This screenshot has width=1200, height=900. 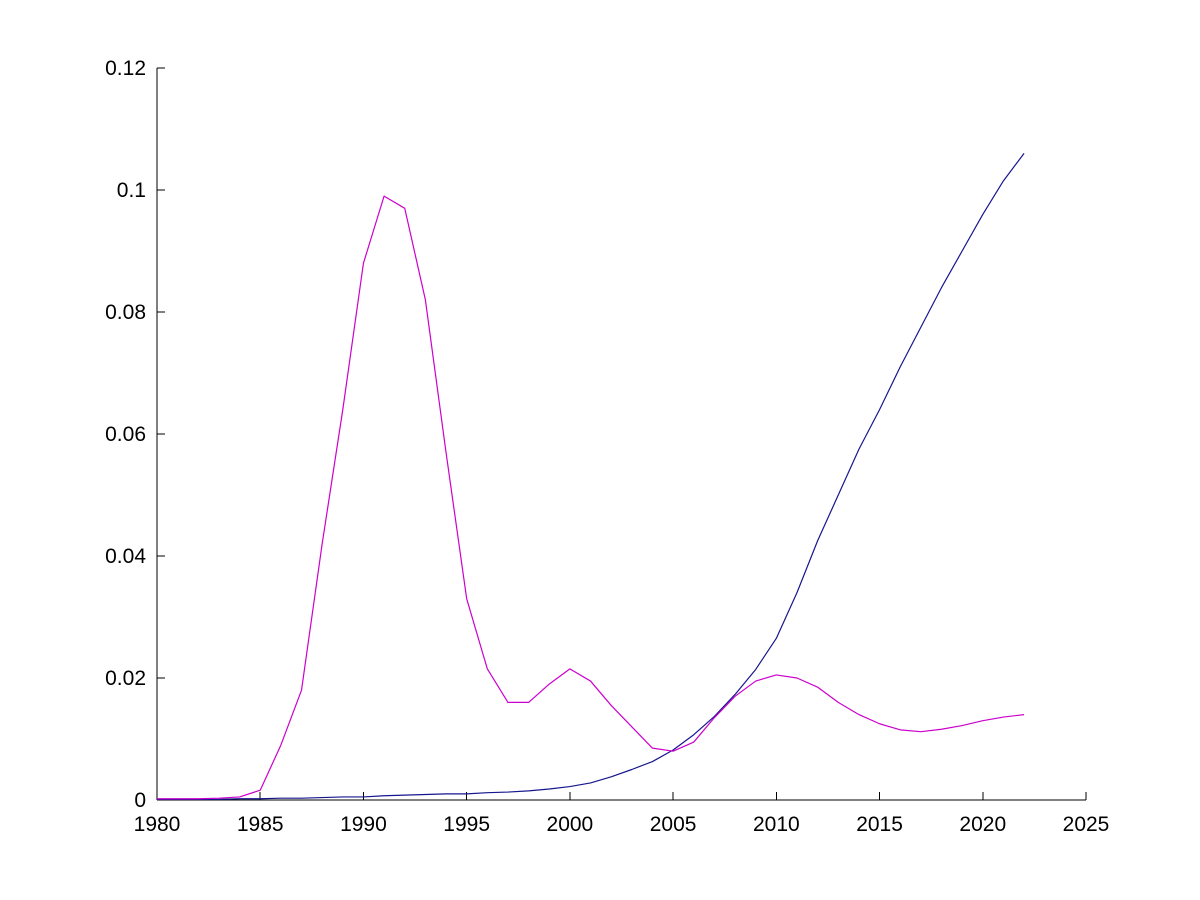 I want to click on y-tick-label: 0.02, so click(x=125, y=678).